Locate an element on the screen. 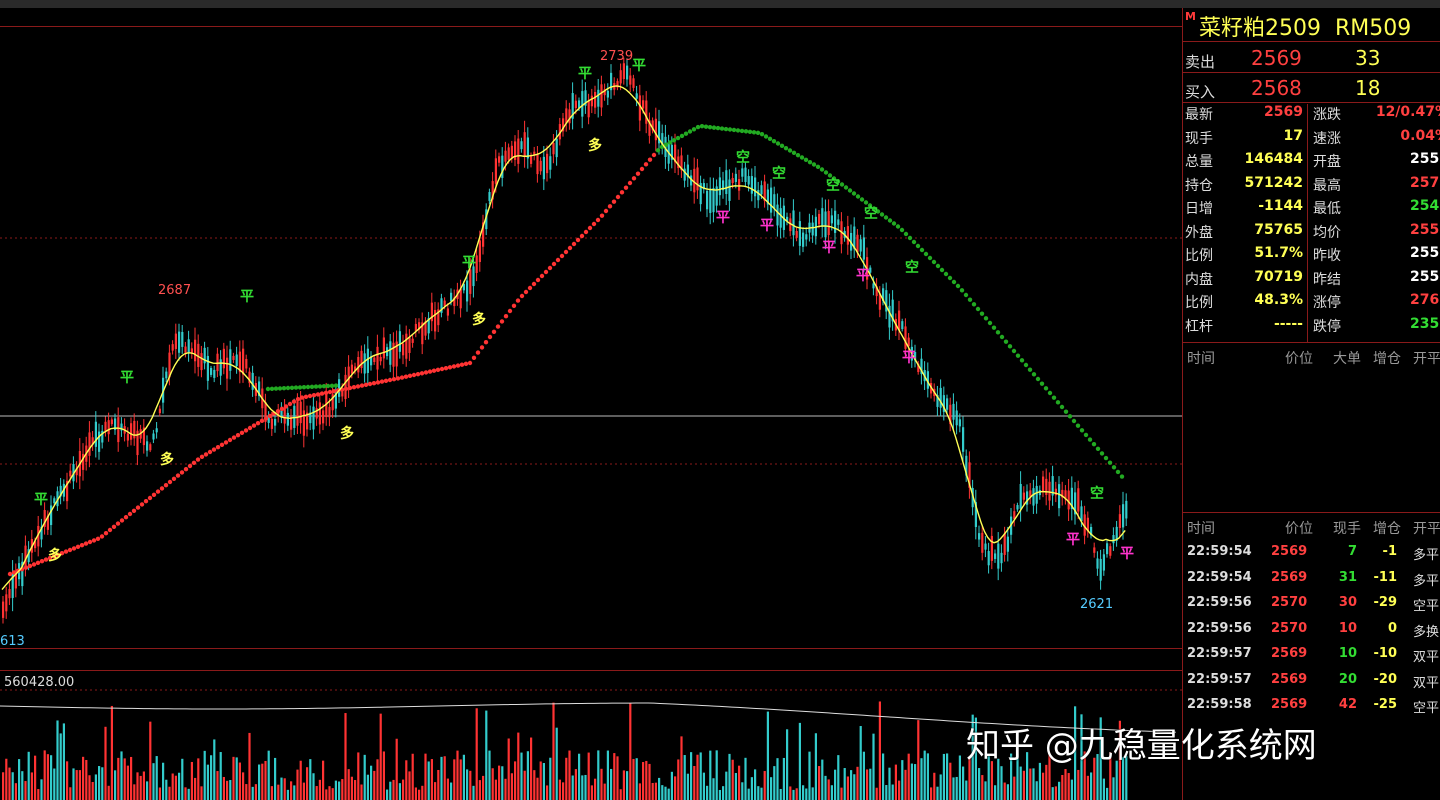  tick-row: 22:59:57 2569 20 -20 双平 is located at coordinates (1311, 680).